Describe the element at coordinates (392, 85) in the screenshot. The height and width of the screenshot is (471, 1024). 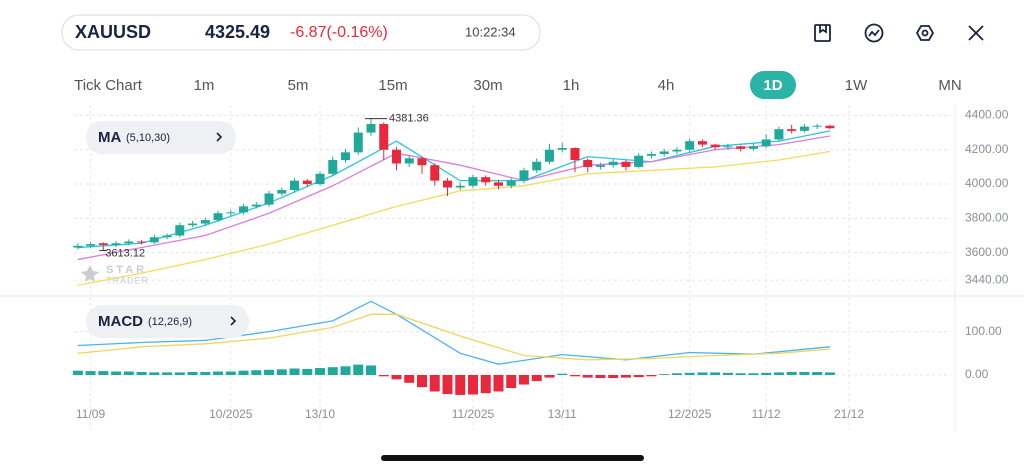
I see `timeframe-tab: 15m` at that location.